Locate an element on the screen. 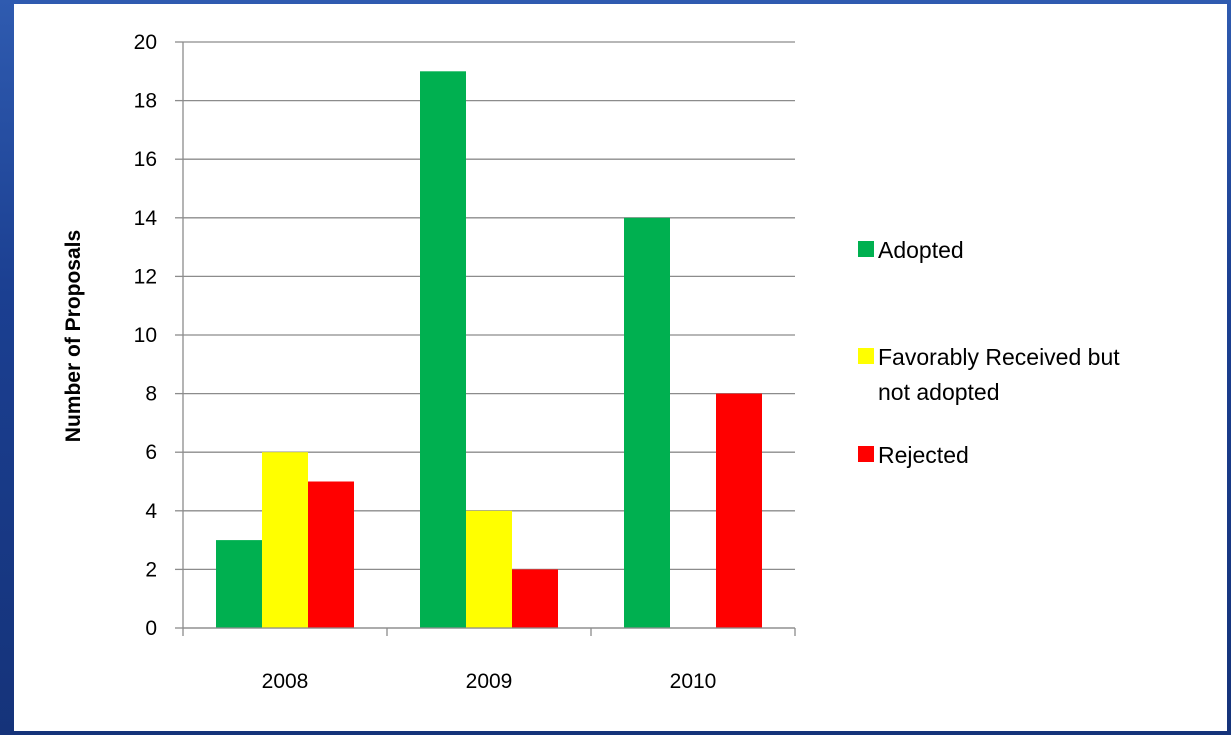 This screenshot has height=735, width=1231. y-tick-labels: 0 2 4 6 8 10 12 14 16 18 20 is located at coordinates (146, 335).